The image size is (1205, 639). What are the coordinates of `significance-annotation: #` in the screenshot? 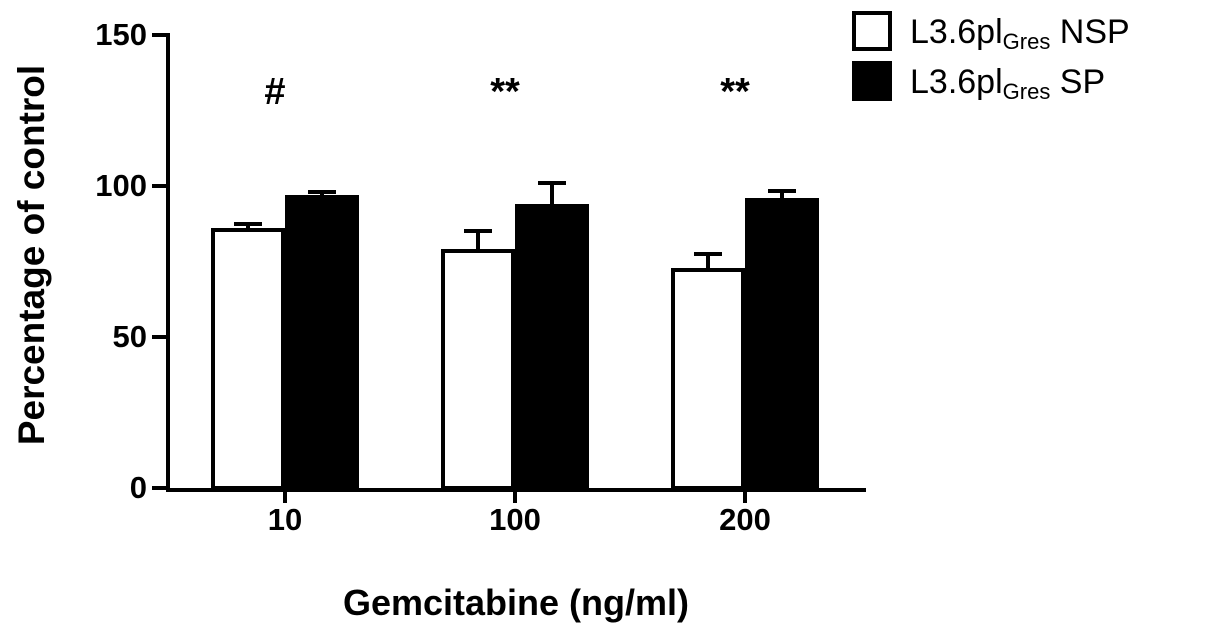 It's located at (275, 92).